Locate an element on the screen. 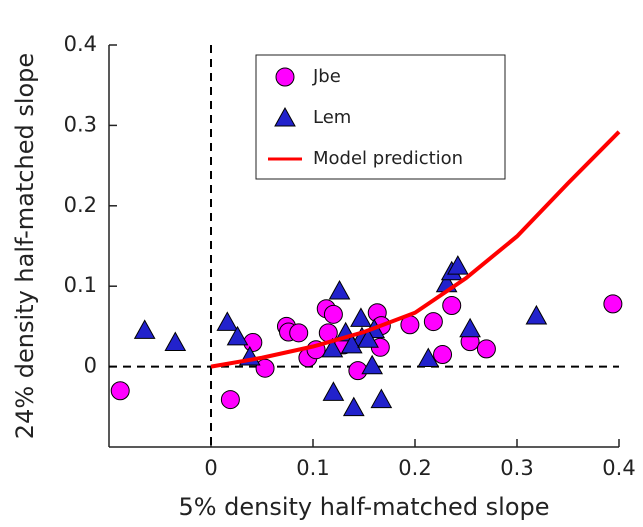 This screenshot has width=643, height=527. legend-label: Jbe is located at coordinates (326, 76).